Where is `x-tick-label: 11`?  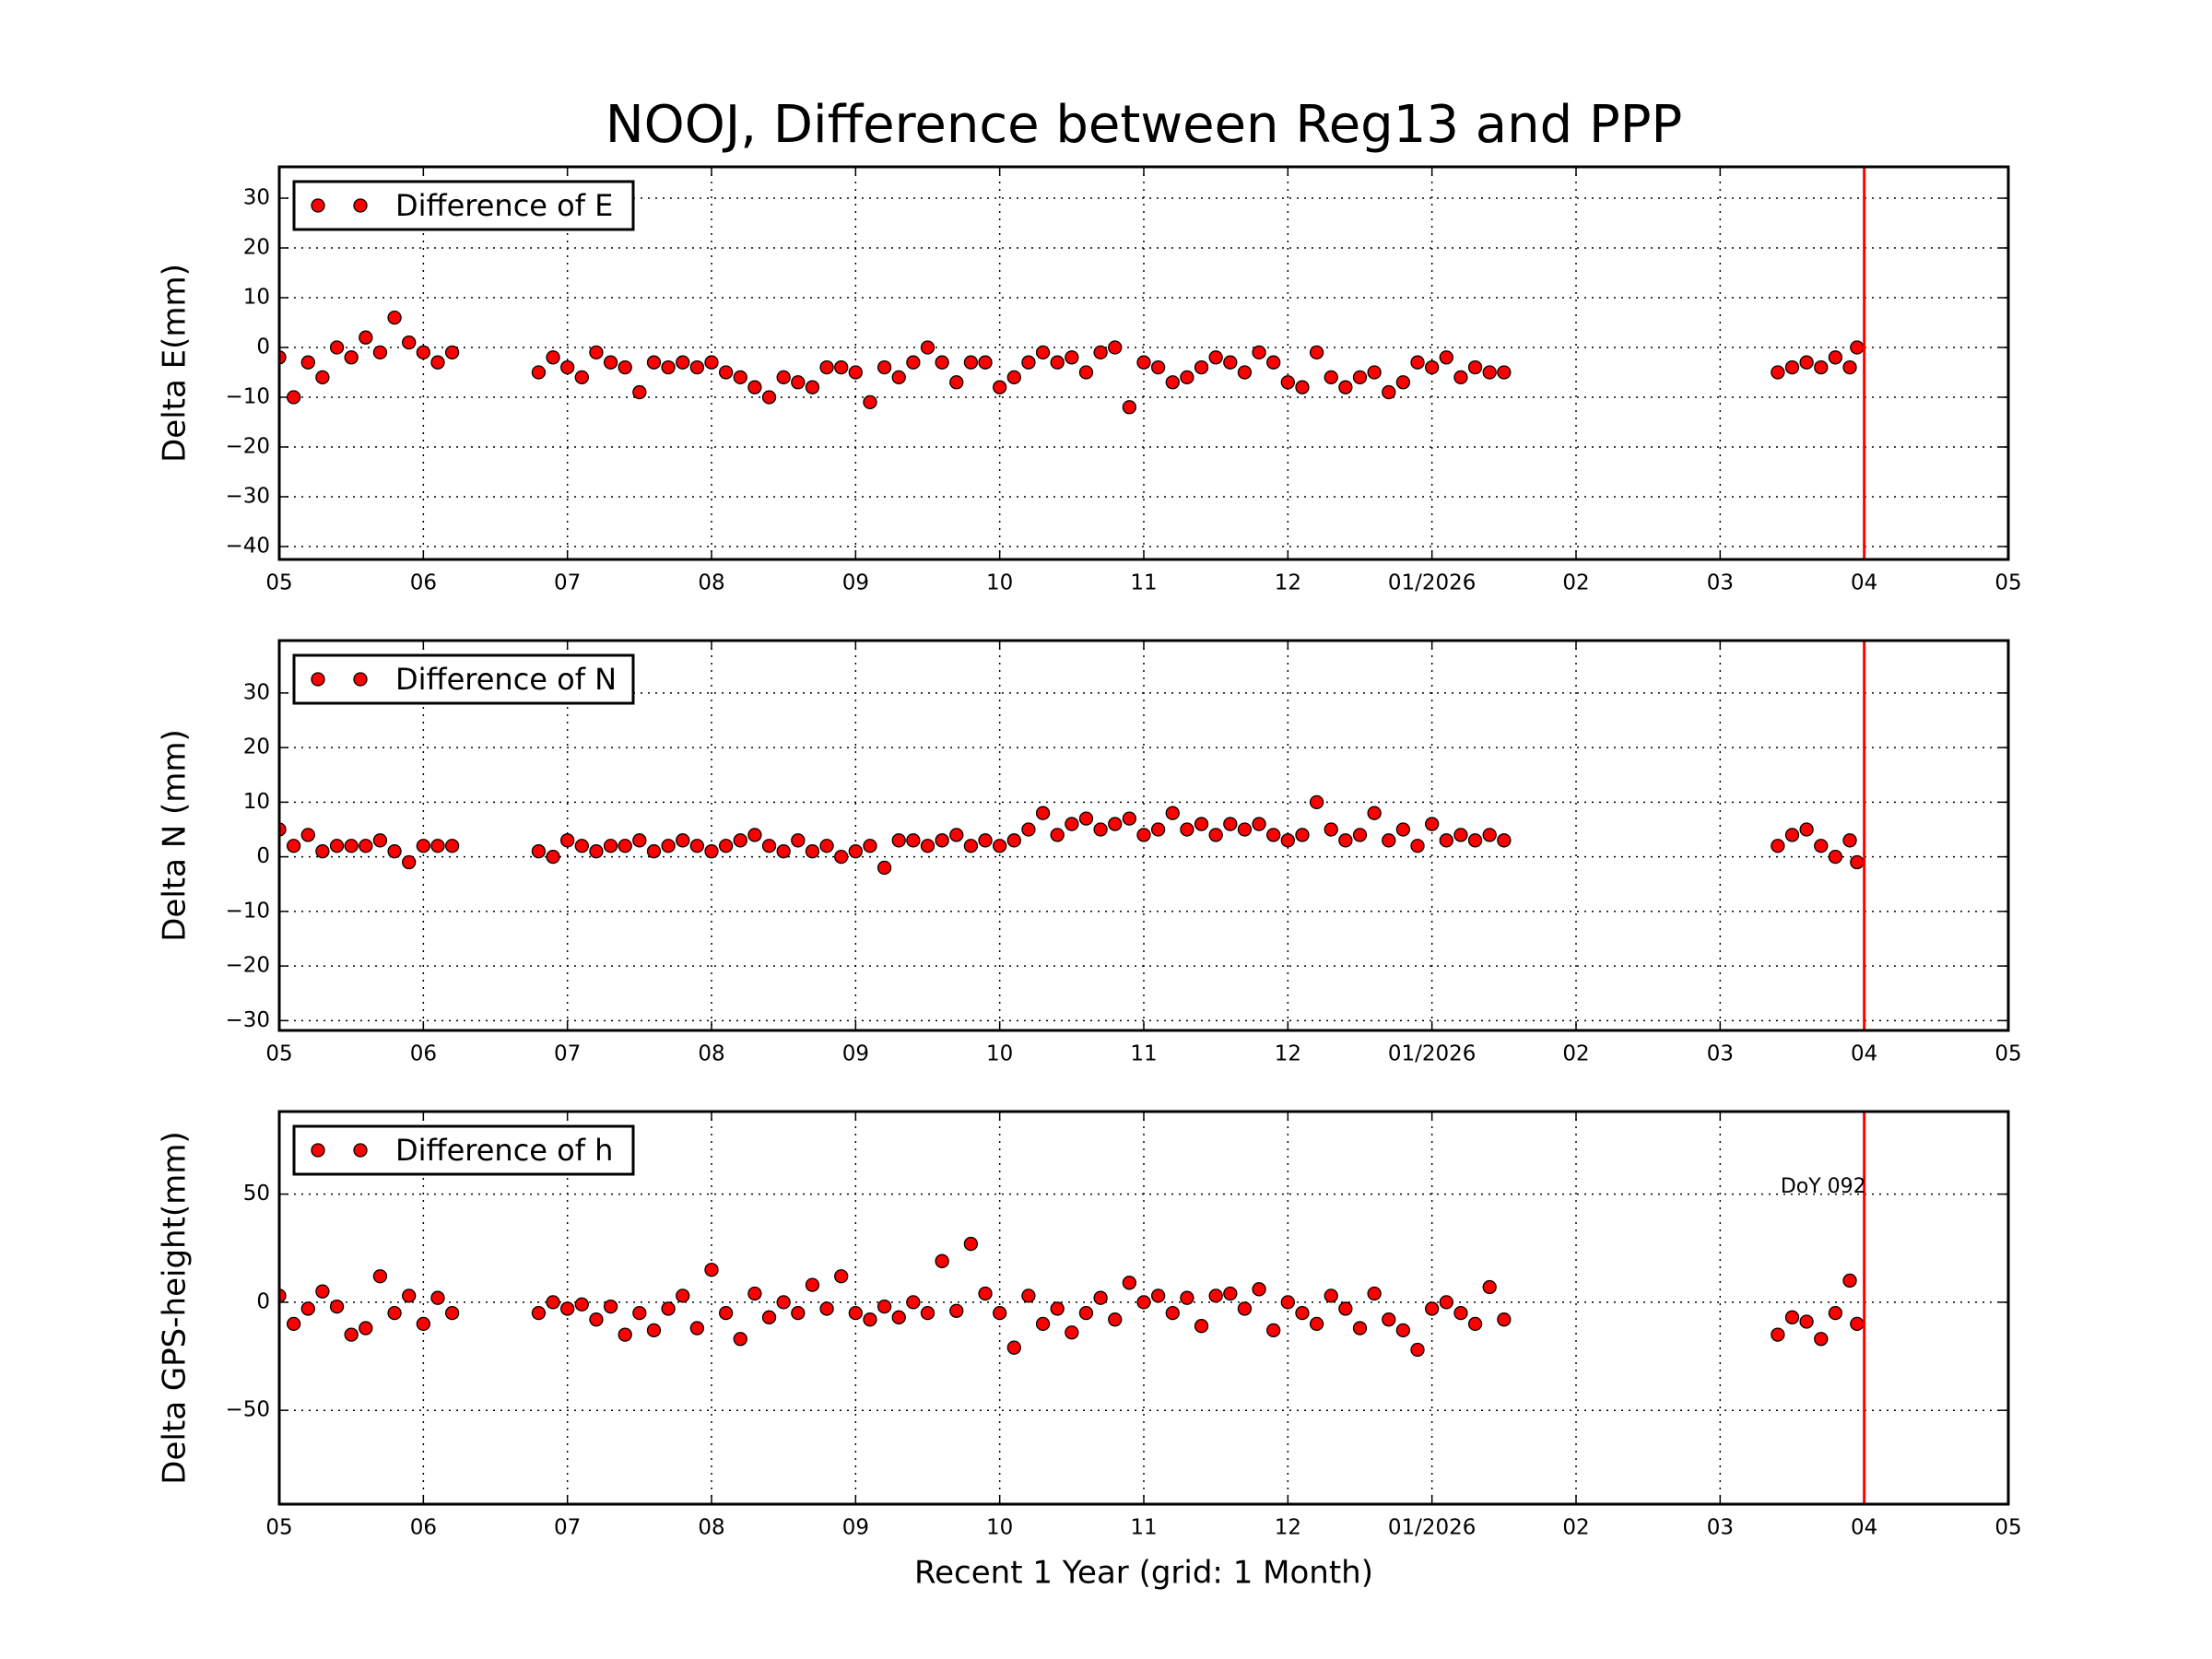 x-tick-label: 11 is located at coordinates (1143, 1054).